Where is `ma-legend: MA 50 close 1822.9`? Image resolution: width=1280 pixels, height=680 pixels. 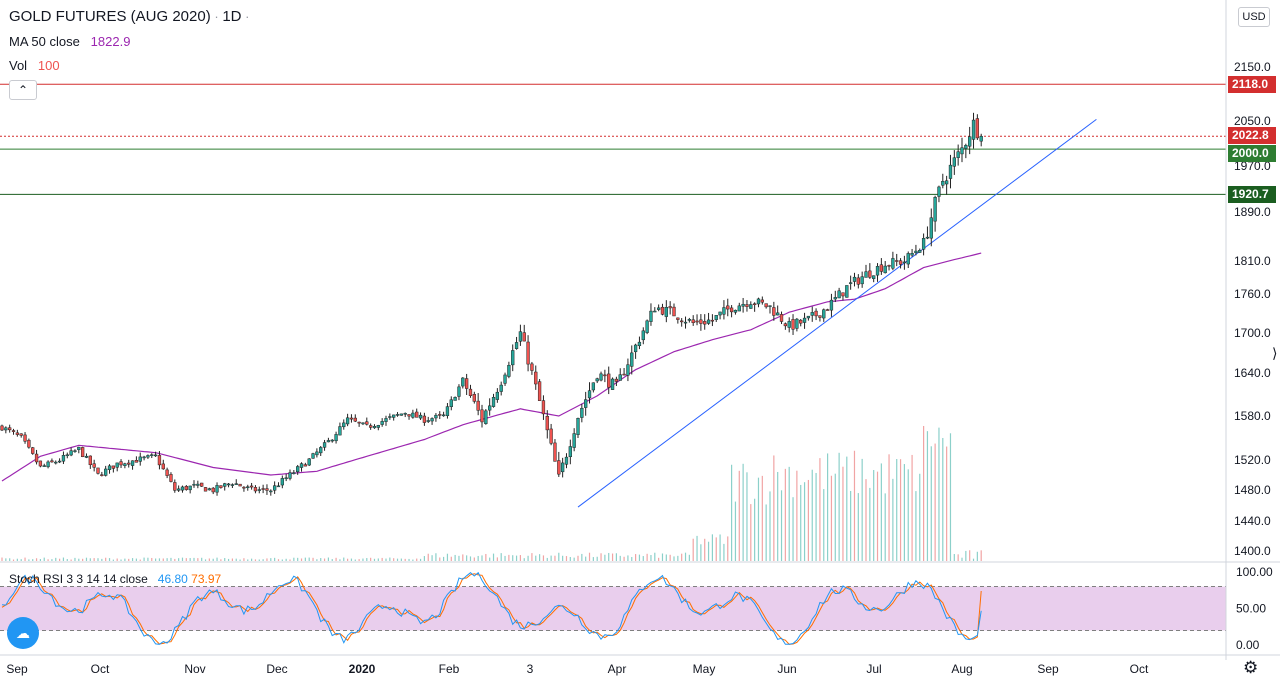
ma-legend: MA 50 close 1822.9 is located at coordinates (69, 41).